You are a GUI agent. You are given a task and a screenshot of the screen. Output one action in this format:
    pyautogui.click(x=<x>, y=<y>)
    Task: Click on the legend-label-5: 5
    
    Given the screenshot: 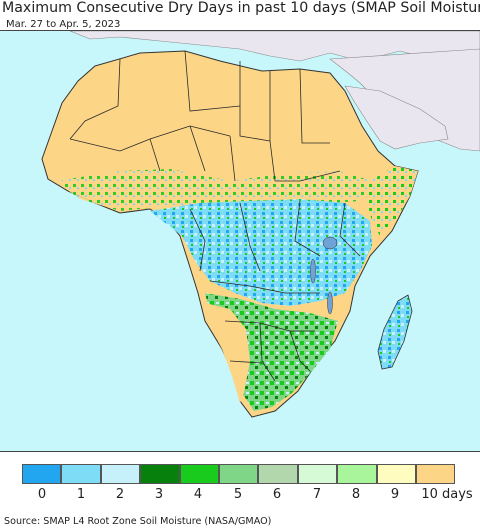 What is the action you would take?
    pyautogui.click(x=238, y=494)
    